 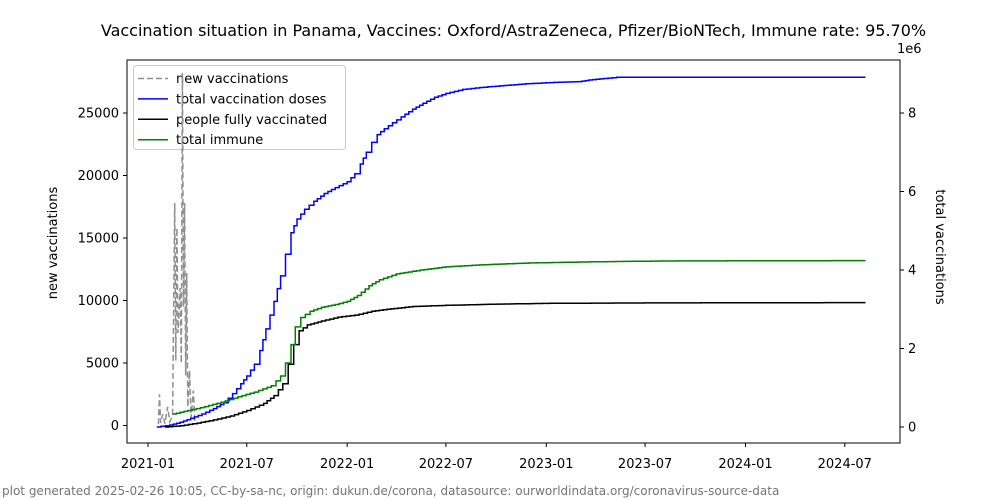 I want to click on left-tick-label: 15000, so click(x=98, y=239).